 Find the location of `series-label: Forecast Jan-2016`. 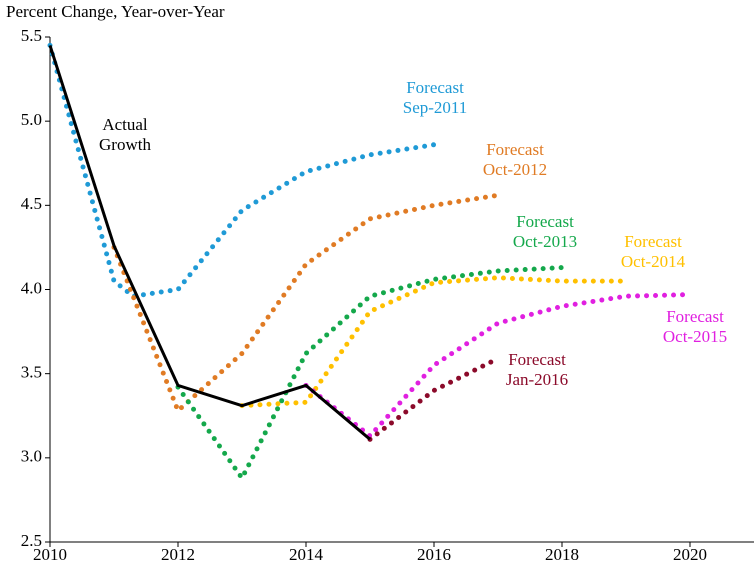

series-label: Forecast Jan-2016 is located at coordinates (537, 369).